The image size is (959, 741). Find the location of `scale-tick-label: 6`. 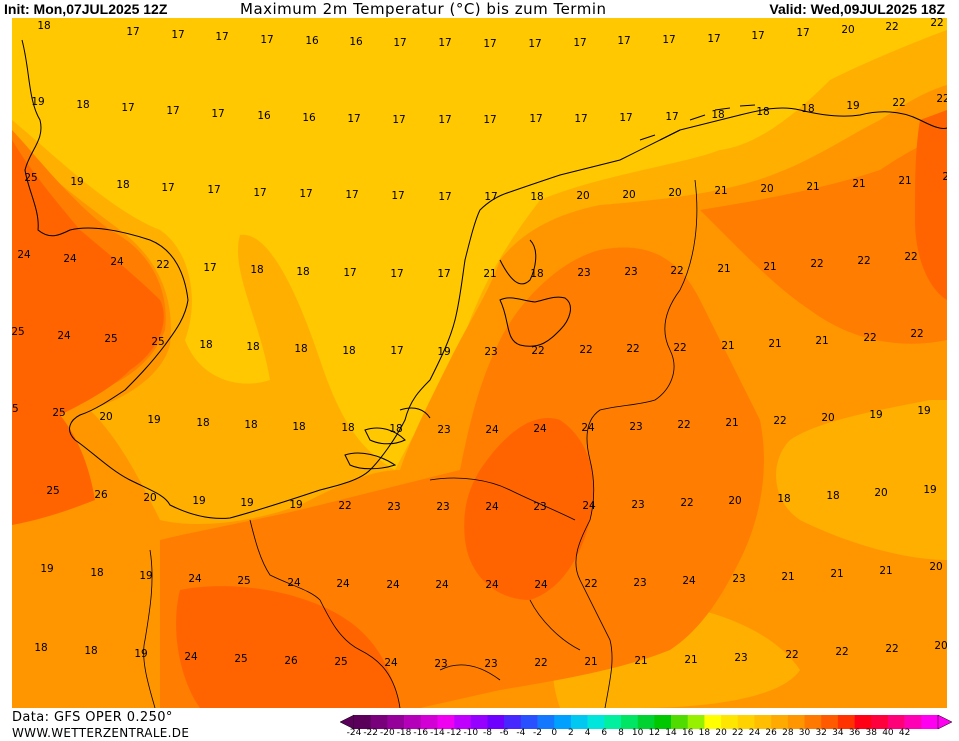

scale-tick-label: 6 is located at coordinates (604, 733).